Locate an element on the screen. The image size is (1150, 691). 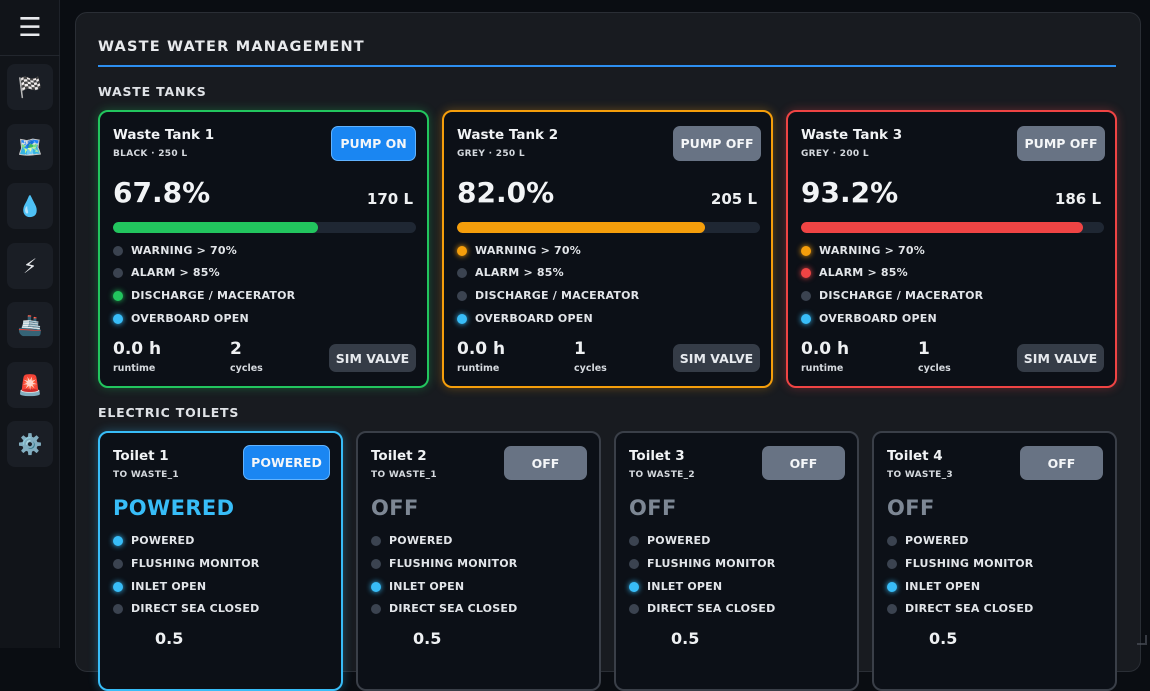
sidebar-item-settings: ⚙️ is located at coordinates (30, 444).